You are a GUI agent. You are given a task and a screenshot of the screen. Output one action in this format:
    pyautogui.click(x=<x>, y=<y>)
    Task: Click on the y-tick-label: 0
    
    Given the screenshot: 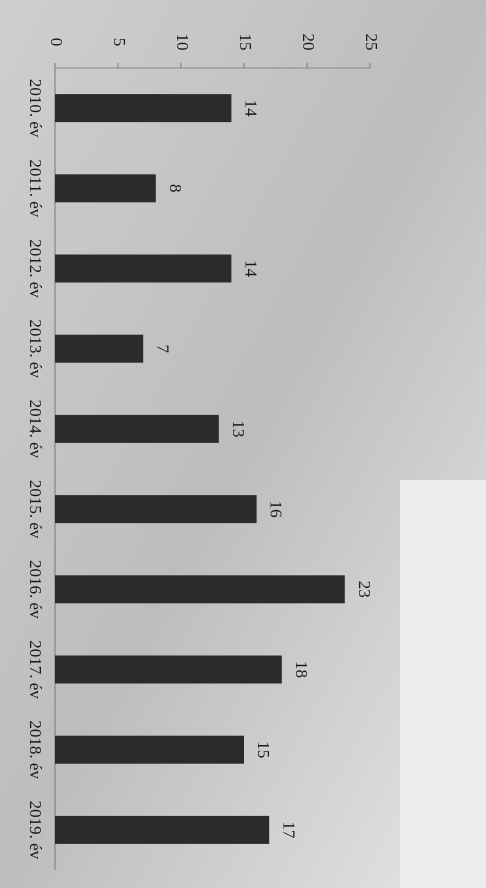 What is the action you would take?
    pyautogui.click(x=56, y=42)
    